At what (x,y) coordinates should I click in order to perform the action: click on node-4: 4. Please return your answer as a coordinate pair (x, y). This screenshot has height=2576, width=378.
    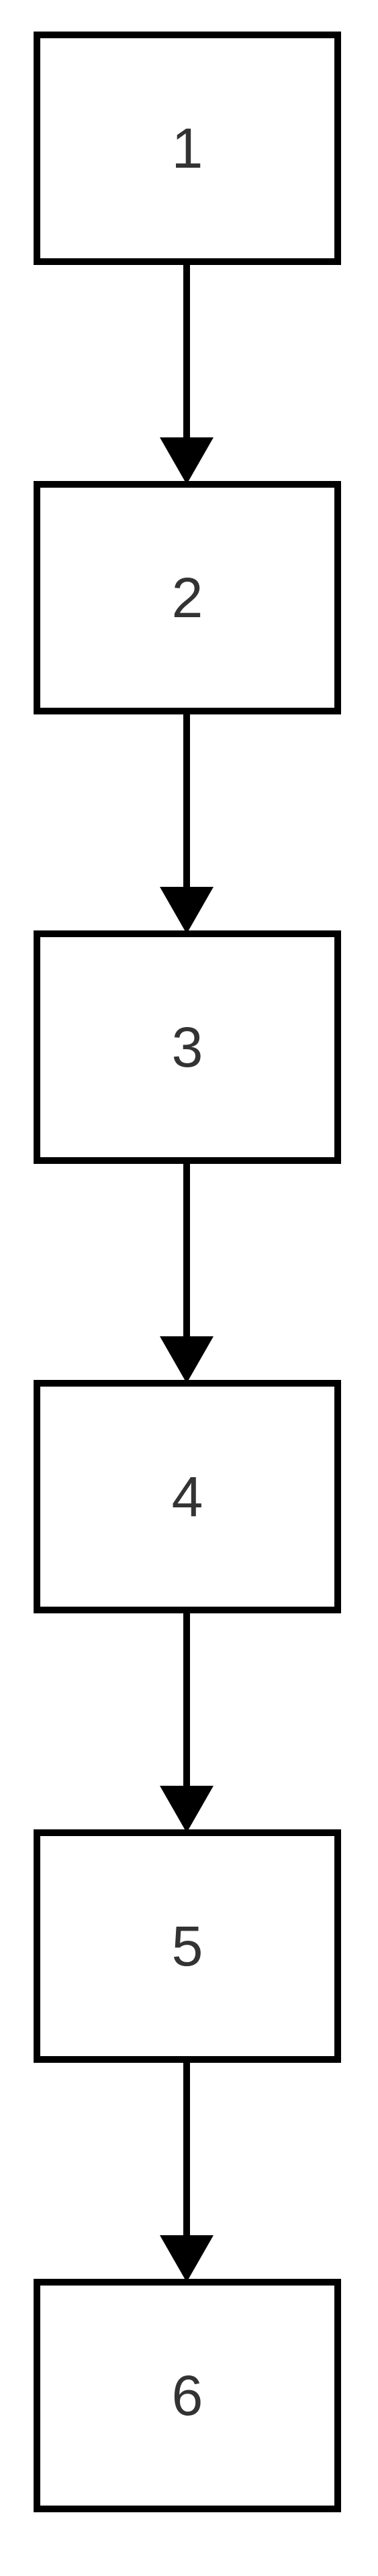
    Looking at the image, I should click on (187, 1496).